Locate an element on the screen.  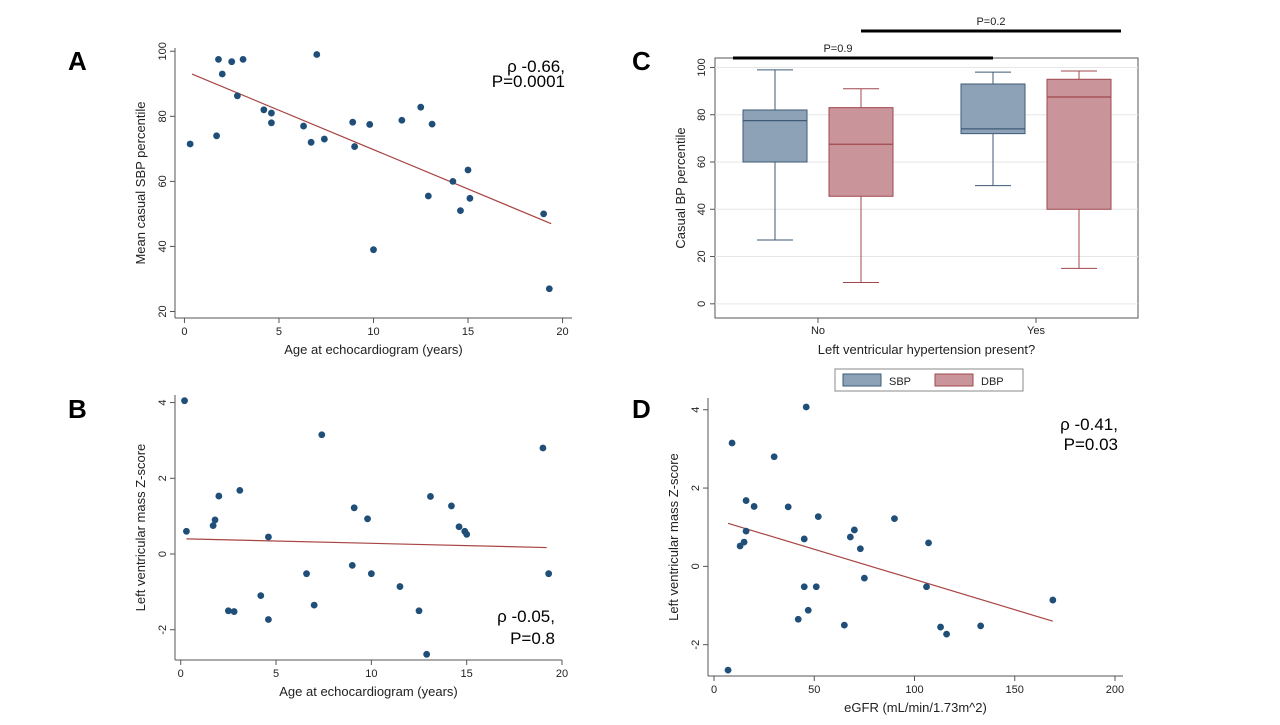
panel-c-y-tick-label: 100 is located at coordinates (702, 67).